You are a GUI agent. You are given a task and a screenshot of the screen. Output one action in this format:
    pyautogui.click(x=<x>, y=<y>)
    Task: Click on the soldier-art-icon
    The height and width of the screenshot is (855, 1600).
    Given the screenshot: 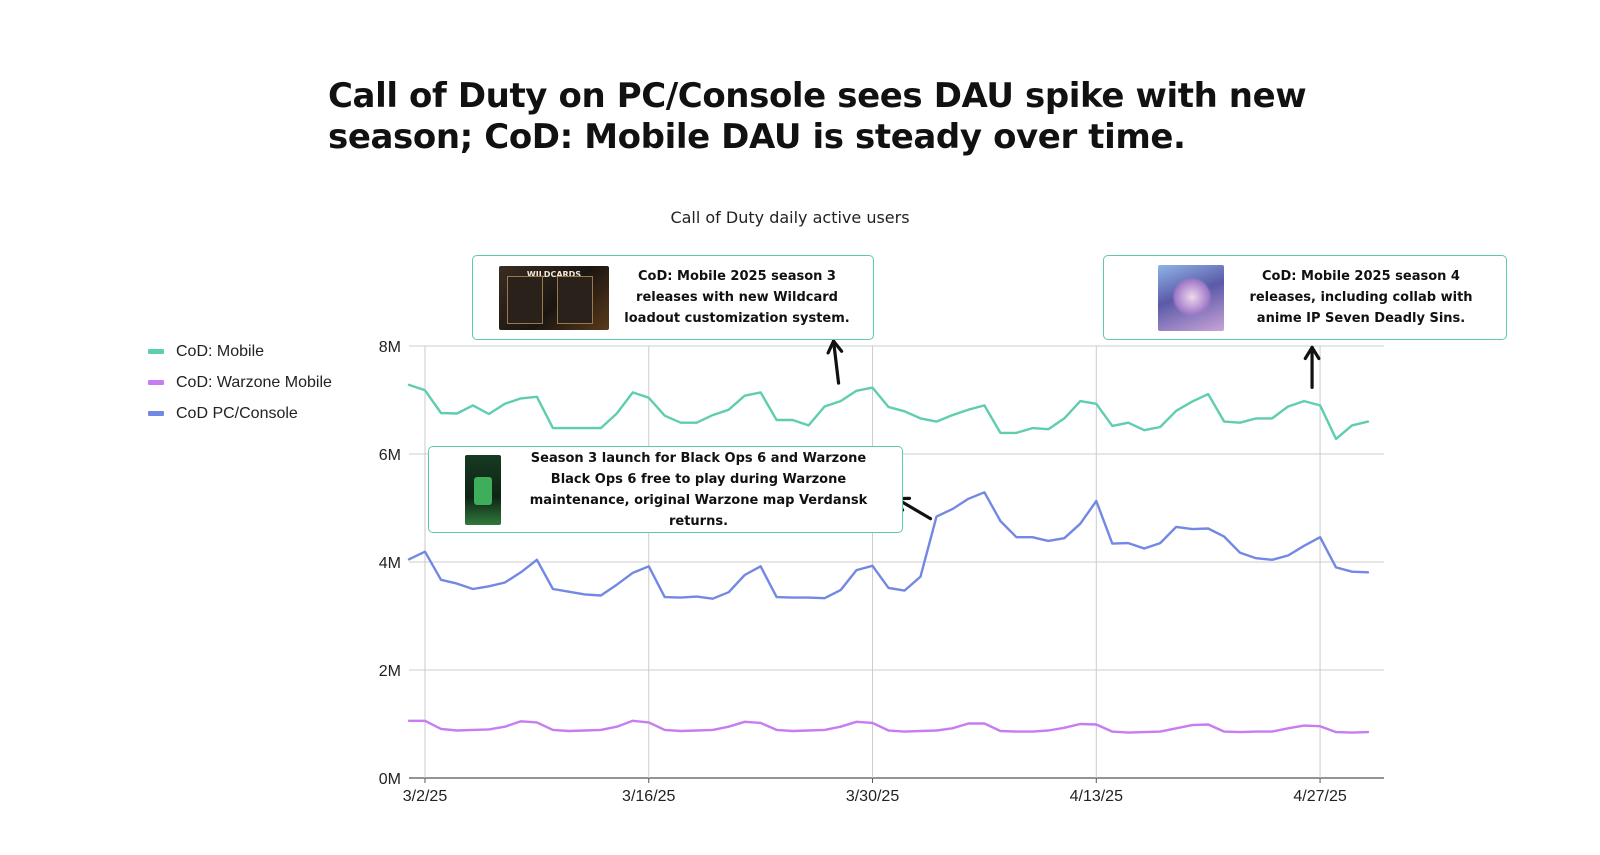 What is the action you would take?
    pyautogui.click(x=483, y=490)
    